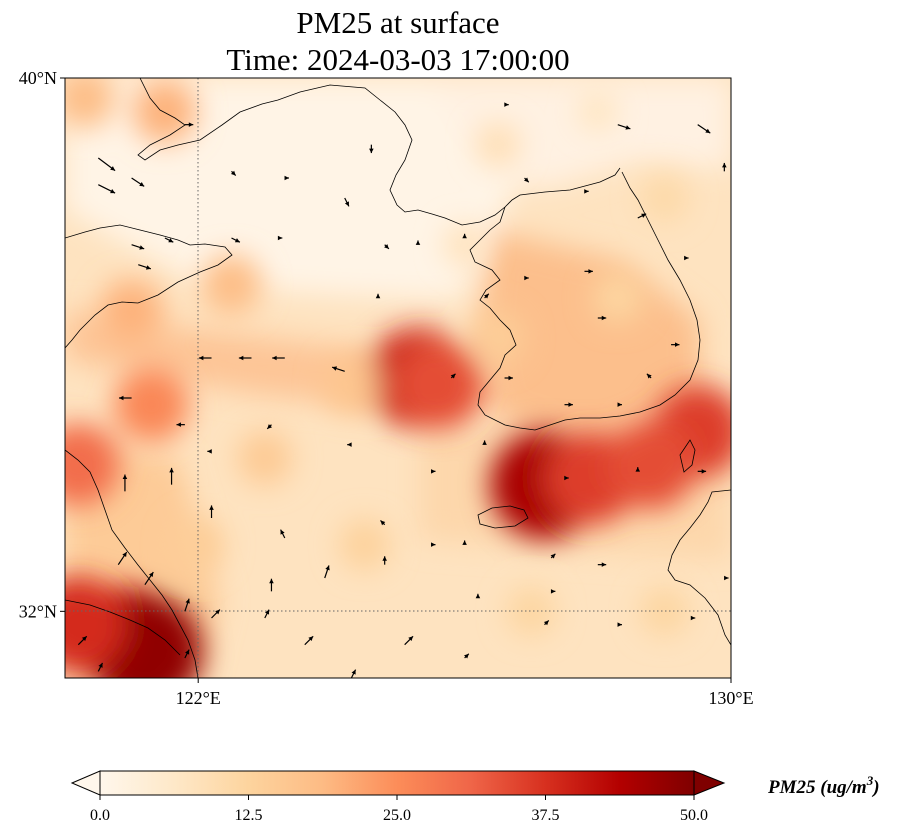 This screenshot has width=905, height=836. What do you see at coordinates (198, 698) in the screenshot?
I see `lon-tick-label: 122°E` at bounding box center [198, 698].